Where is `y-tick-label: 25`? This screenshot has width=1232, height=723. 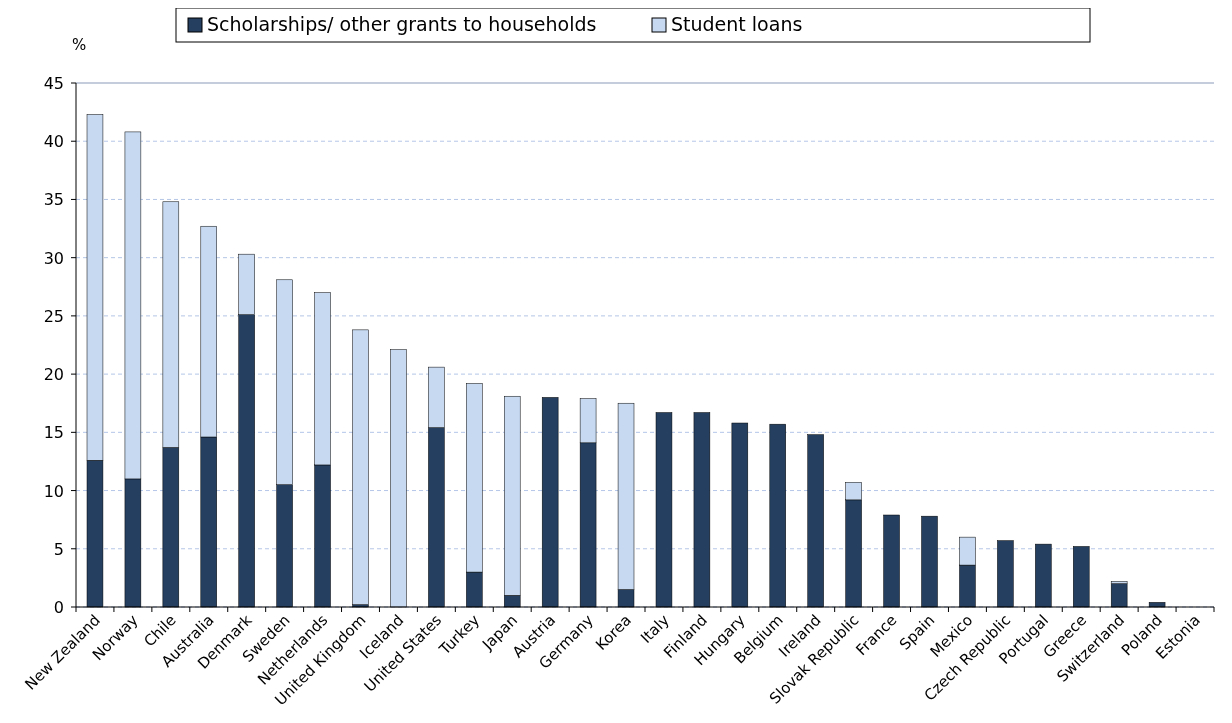
y-tick-label: 25 is located at coordinates (53, 316).